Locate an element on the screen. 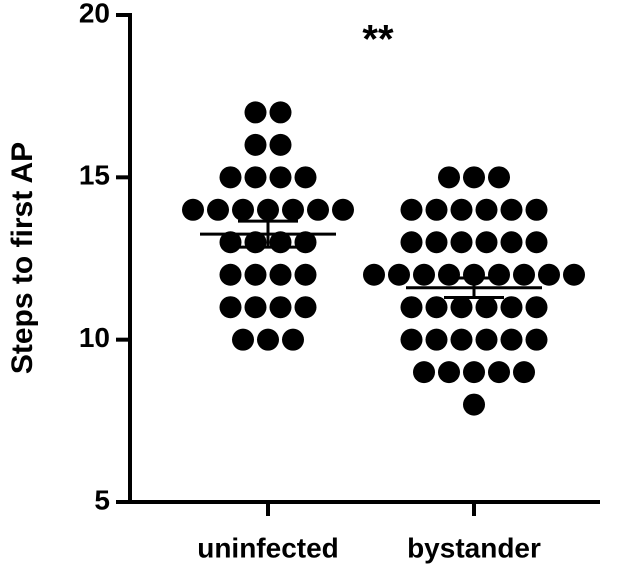 The width and height of the screenshot is (617, 569). y-tick-label: 5 is located at coordinates (102, 499).